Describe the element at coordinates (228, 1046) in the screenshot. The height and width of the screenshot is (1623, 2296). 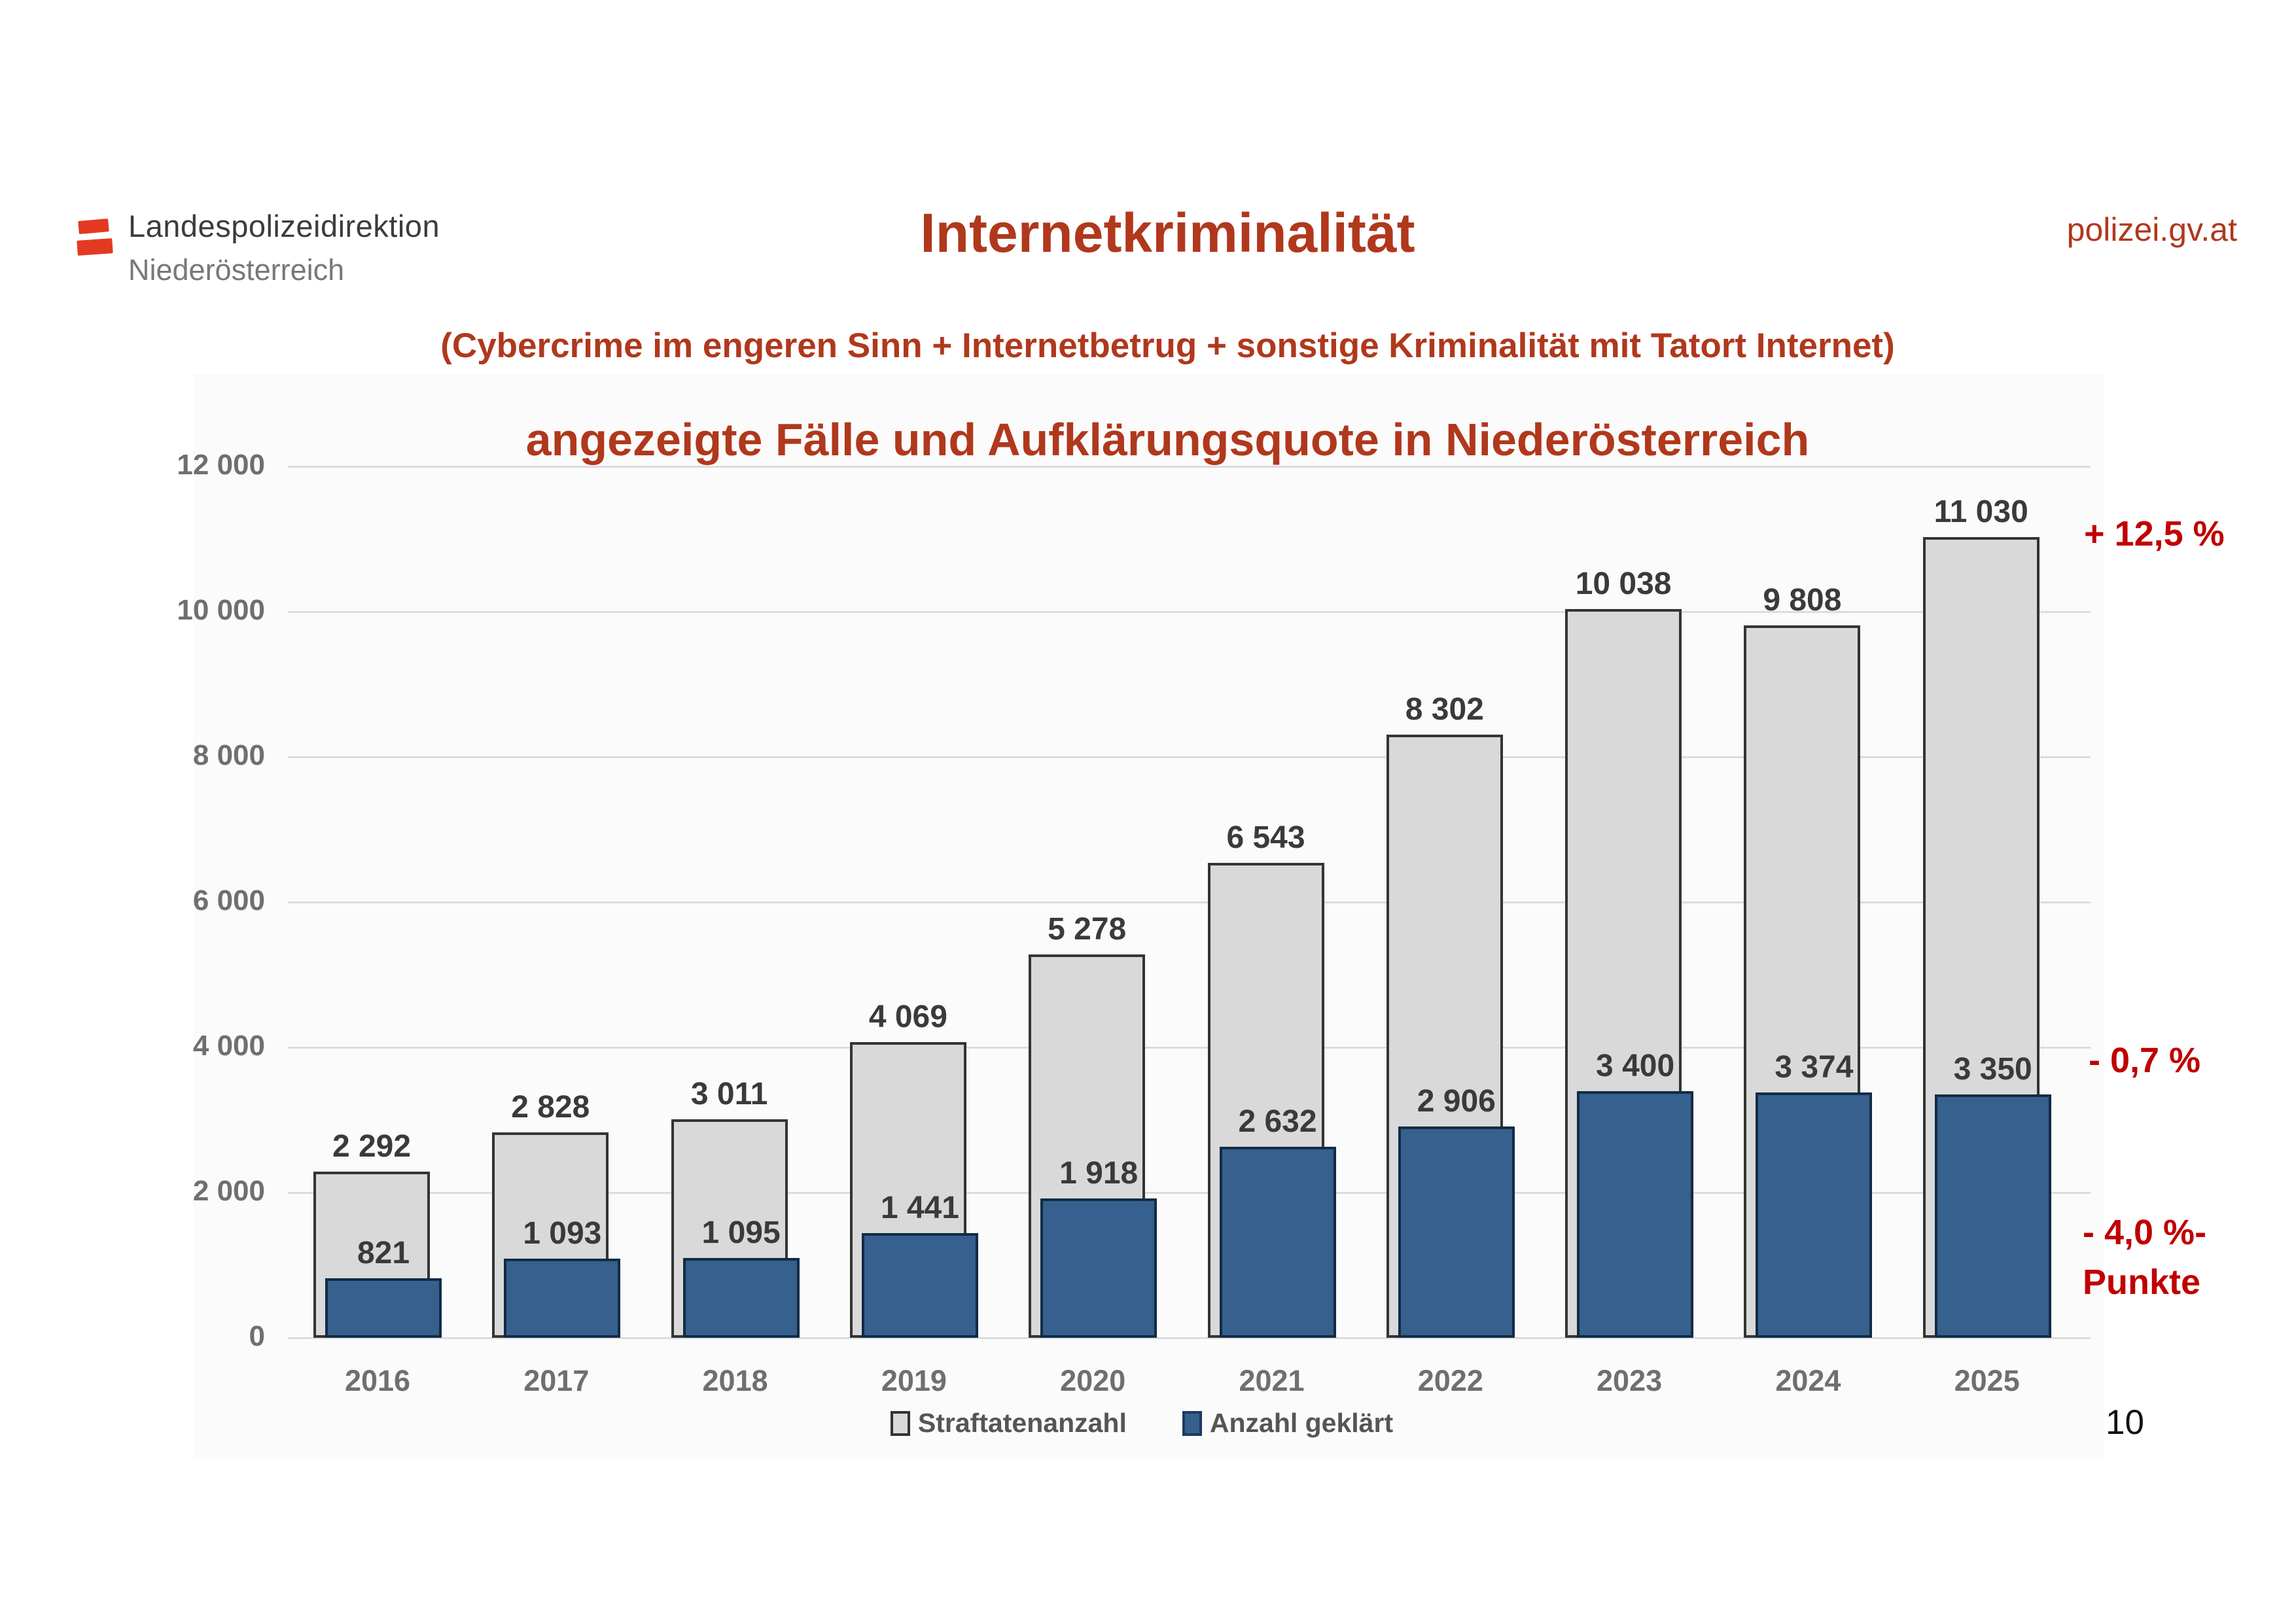
I see `y-axis-label-4000: 4 000` at that location.